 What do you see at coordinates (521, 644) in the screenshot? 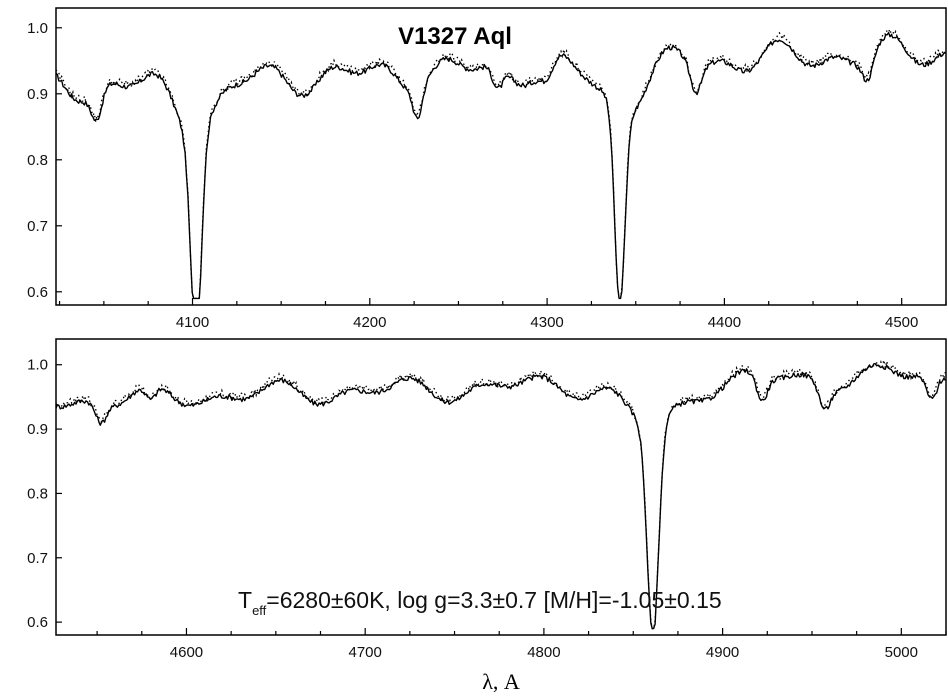
I see `bottom-x-ticks: 4600 4700 4800 4900 5000` at bounding box center [521, 644].